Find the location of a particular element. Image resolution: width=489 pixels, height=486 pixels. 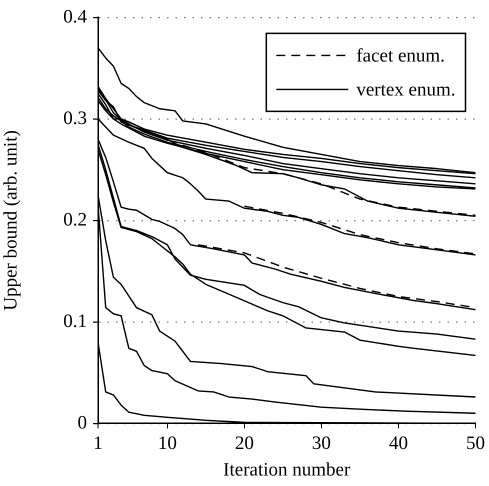

x-tick-label: 40 is located at coordinates (398, 443).